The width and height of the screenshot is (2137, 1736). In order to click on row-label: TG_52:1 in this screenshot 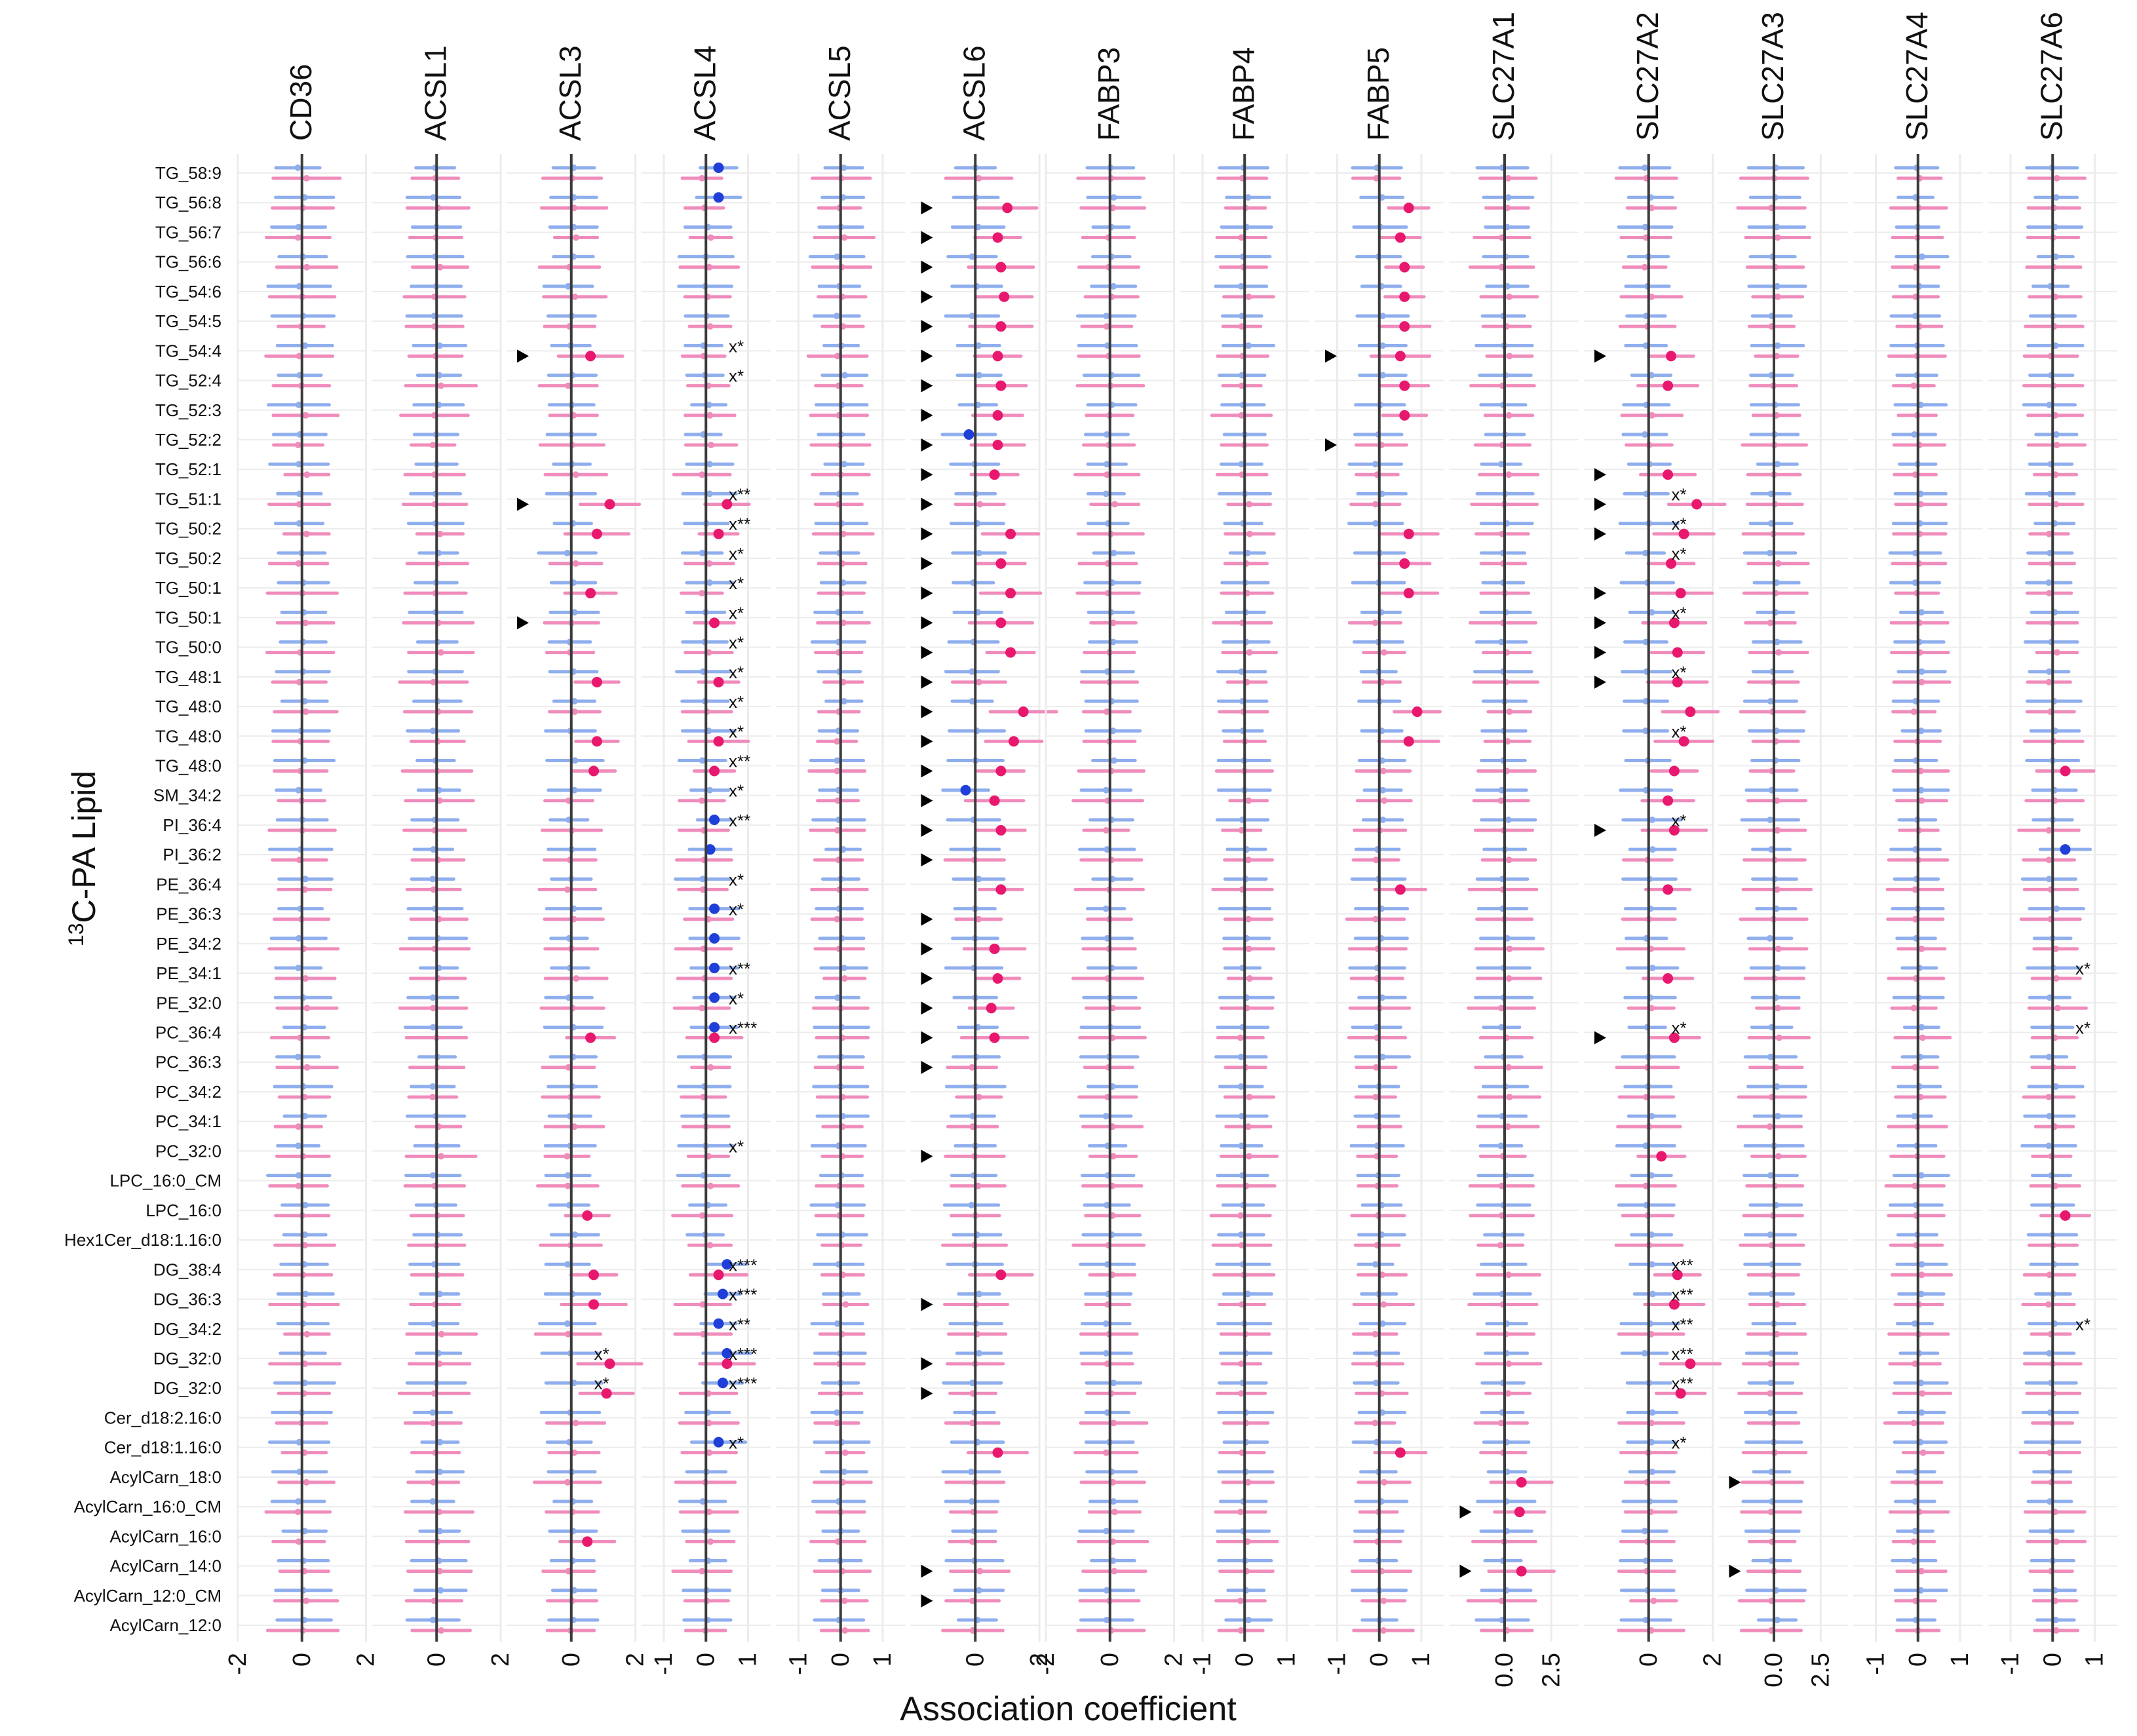, I will do `click(188, 469)`.